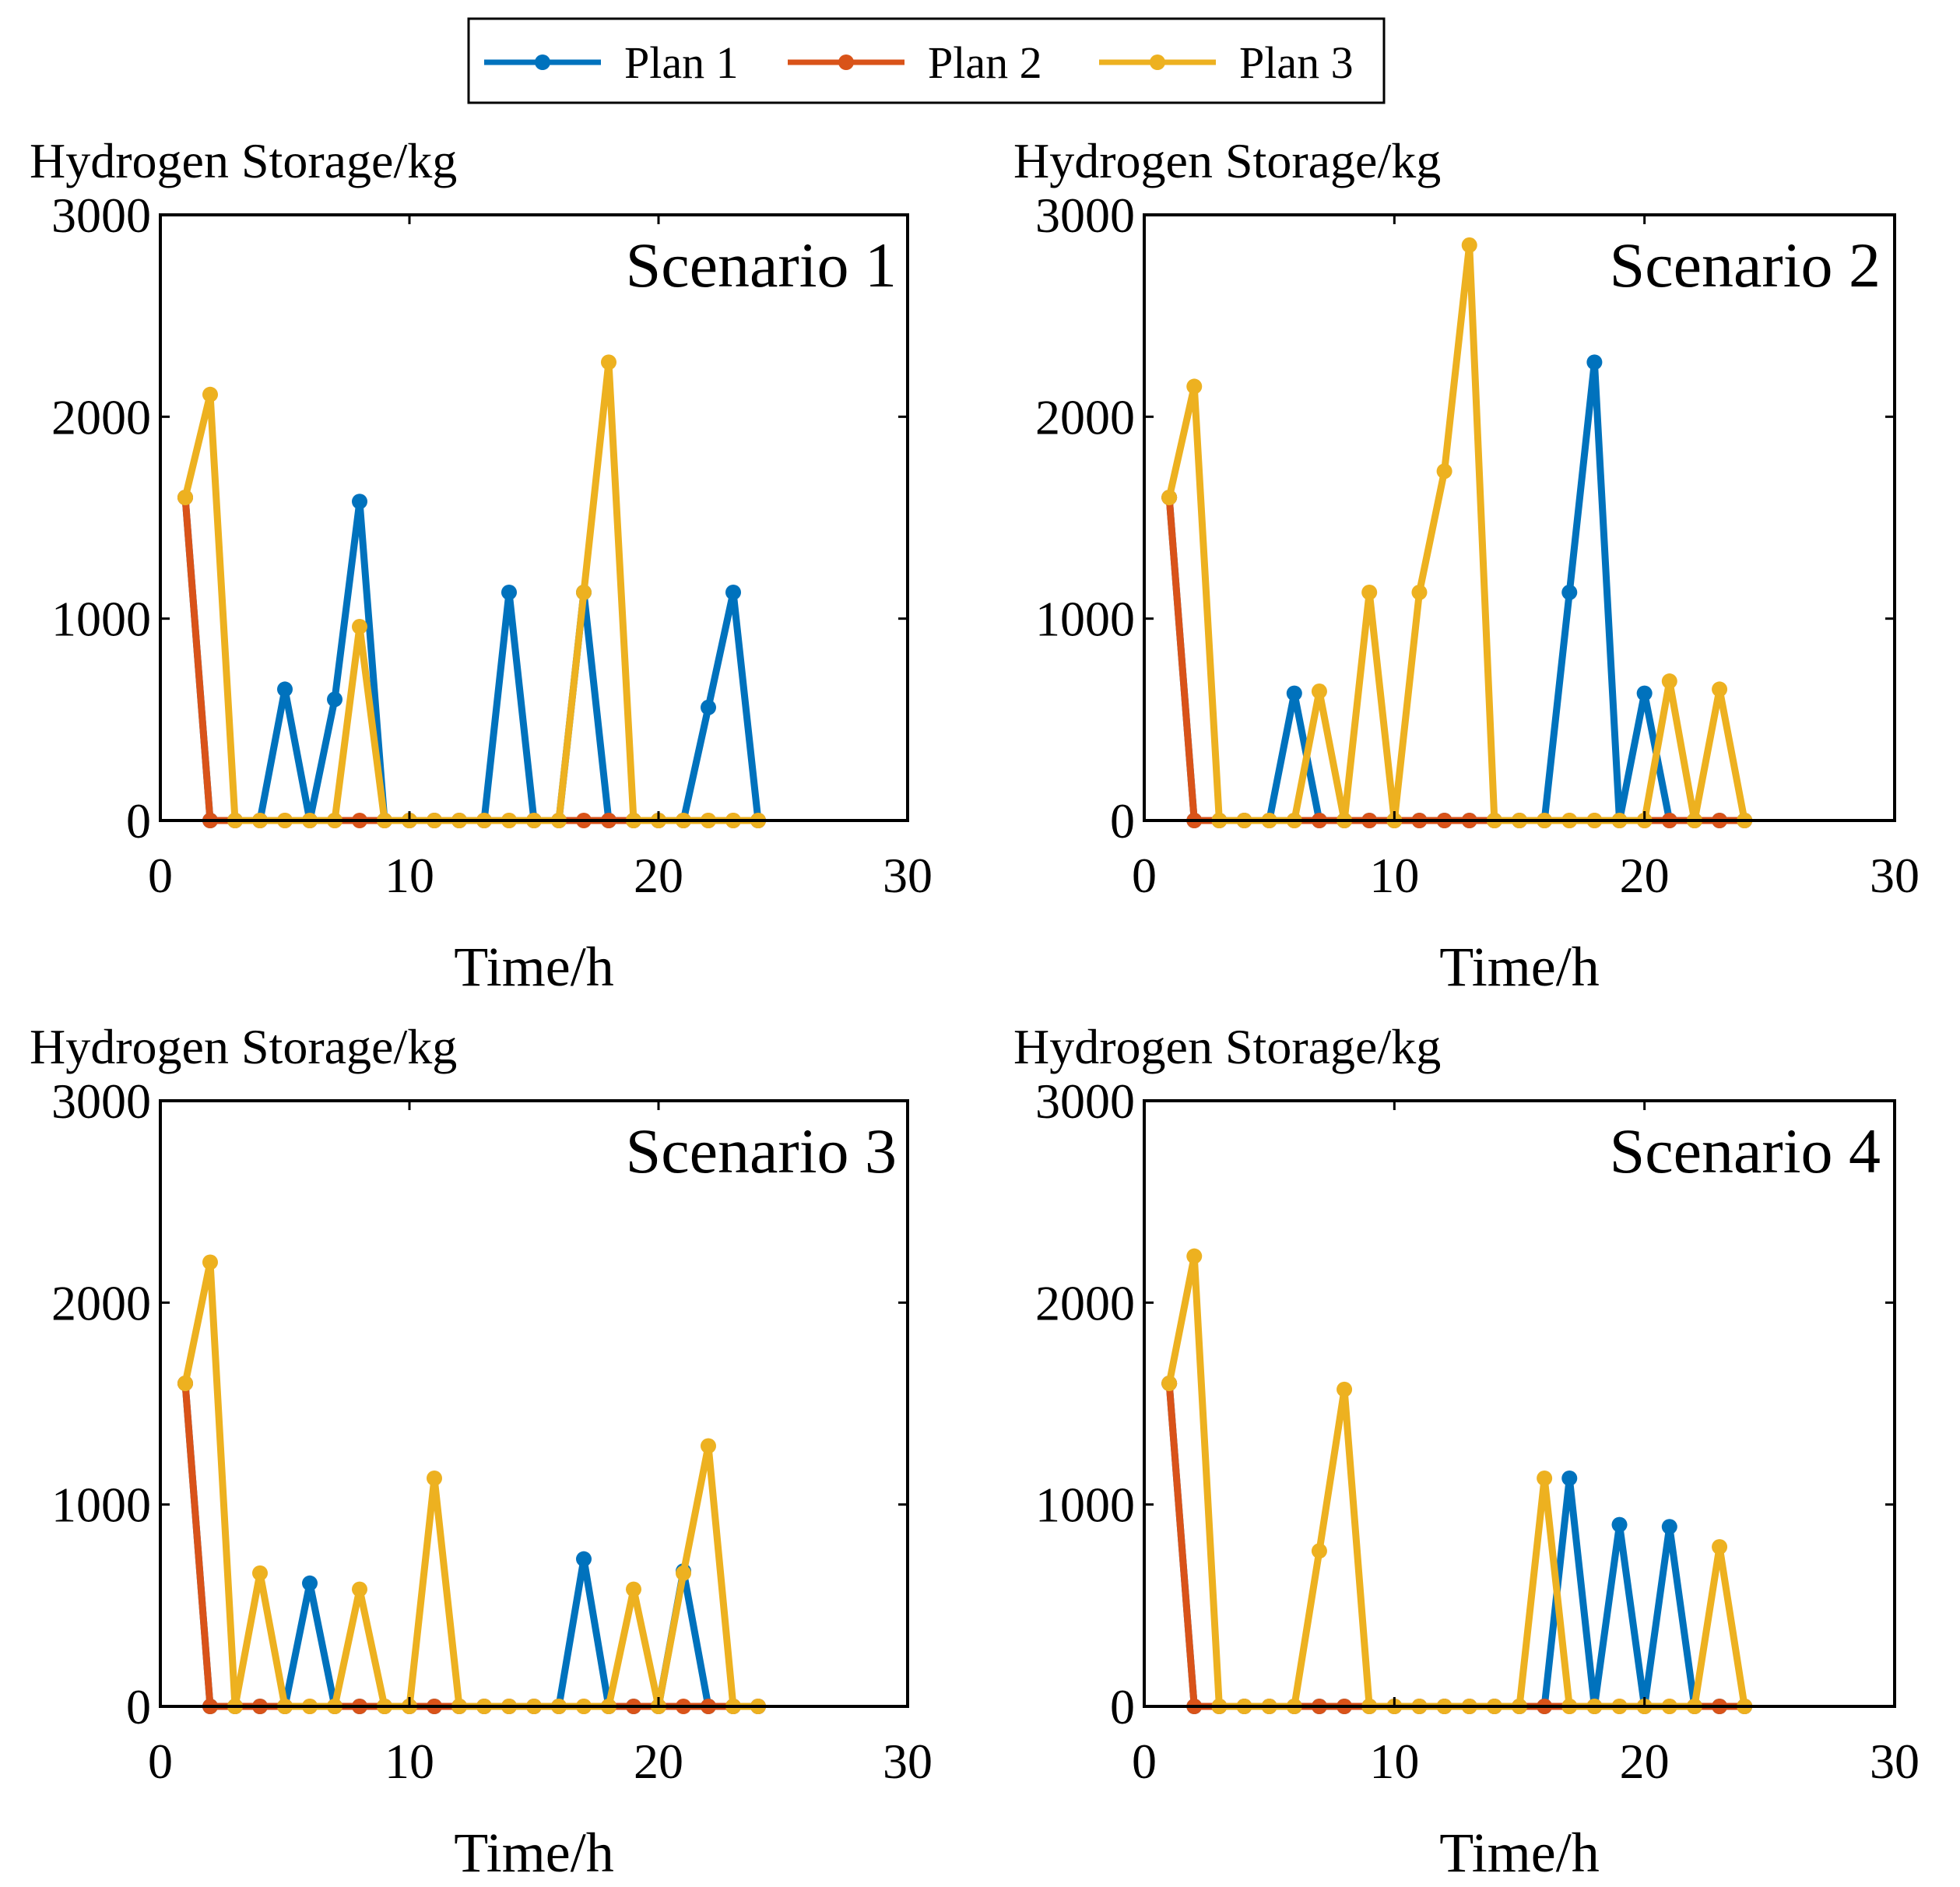  I want to click on scenario-title: Scenario 2, so click(1745, 265).